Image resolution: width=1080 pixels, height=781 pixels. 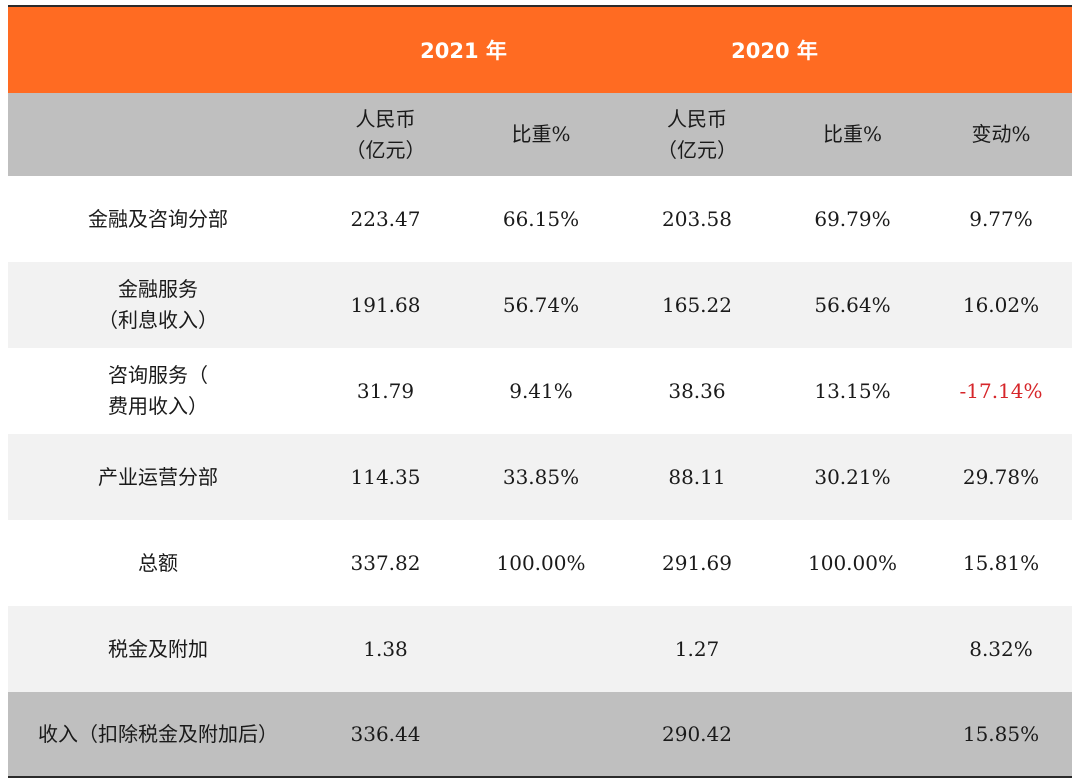 What do you see at coordinates (158, 391) in the screenshot?
I see `row-label: 咨询服务（ 费用收入）` at bounding box center [158, 391].